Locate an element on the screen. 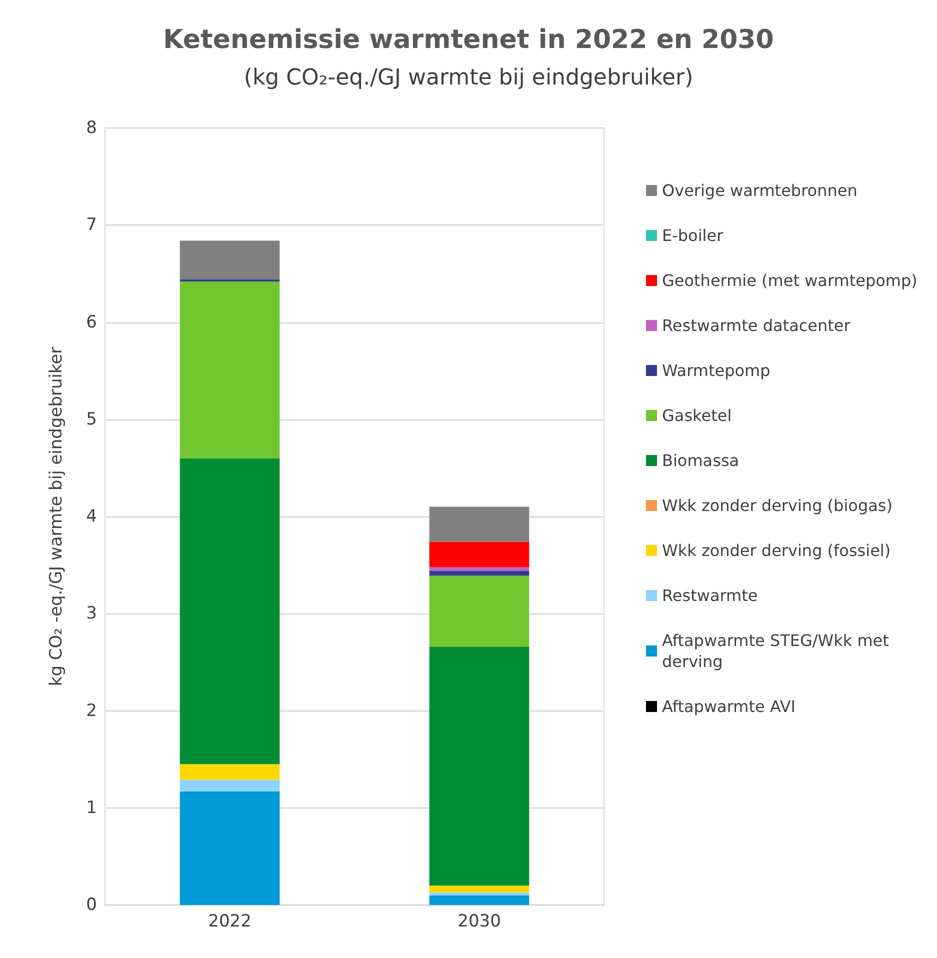 The height and width of the screenshot is (958, 937). y-tick-label: 2 is located at coordinates (91, 710).